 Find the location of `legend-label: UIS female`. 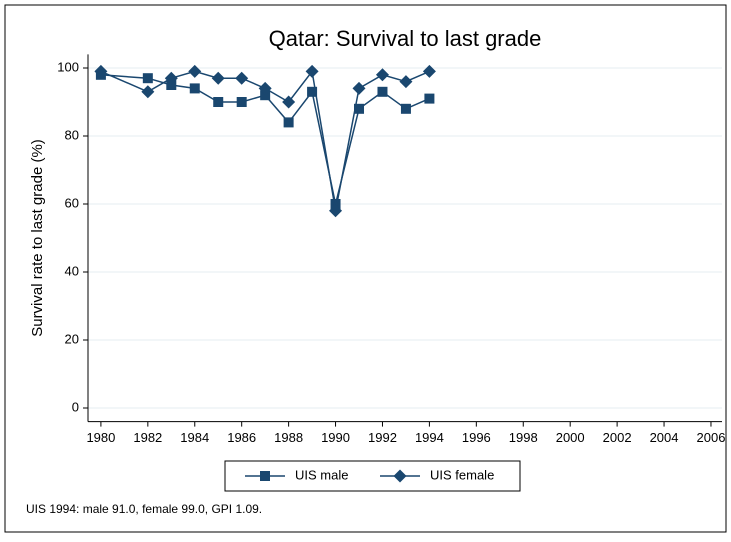

legend-label: UIS female is located at coordinates (462, 474).